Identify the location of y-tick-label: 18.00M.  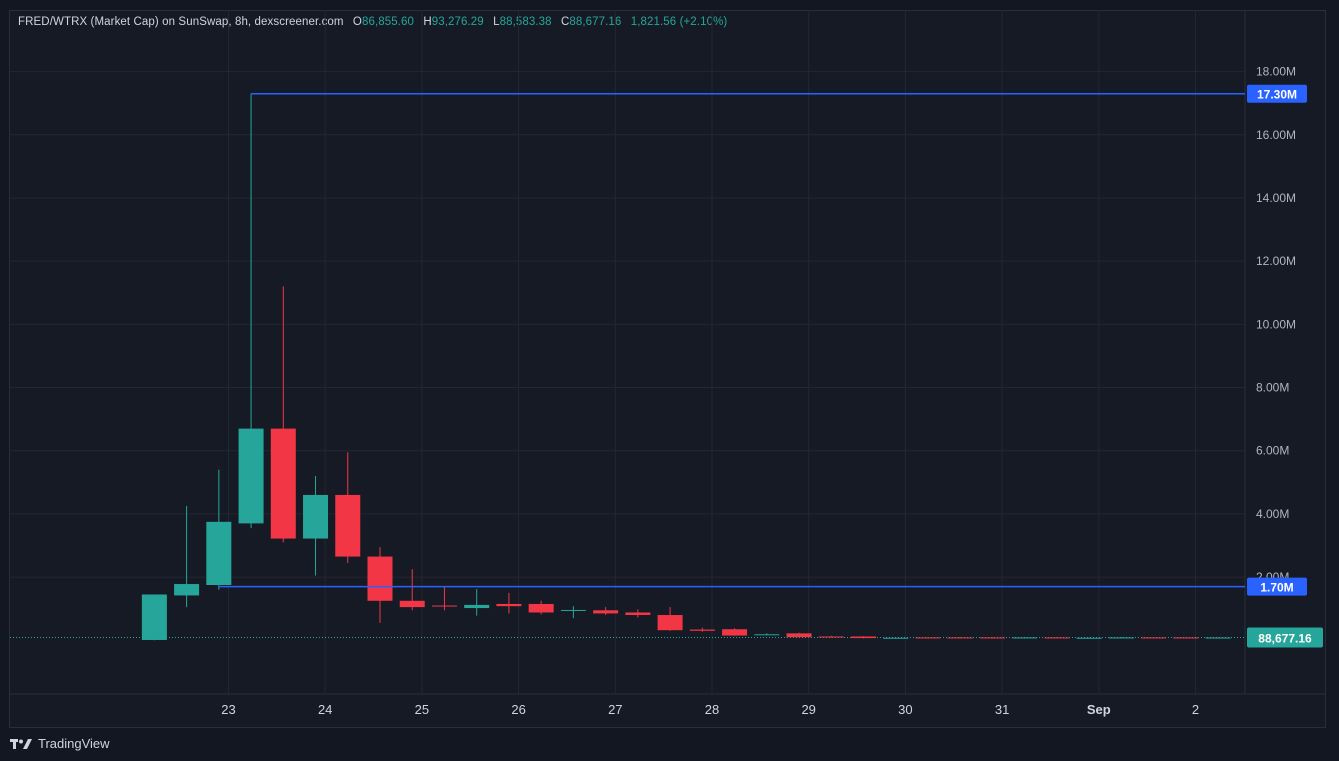
(1276, 72).